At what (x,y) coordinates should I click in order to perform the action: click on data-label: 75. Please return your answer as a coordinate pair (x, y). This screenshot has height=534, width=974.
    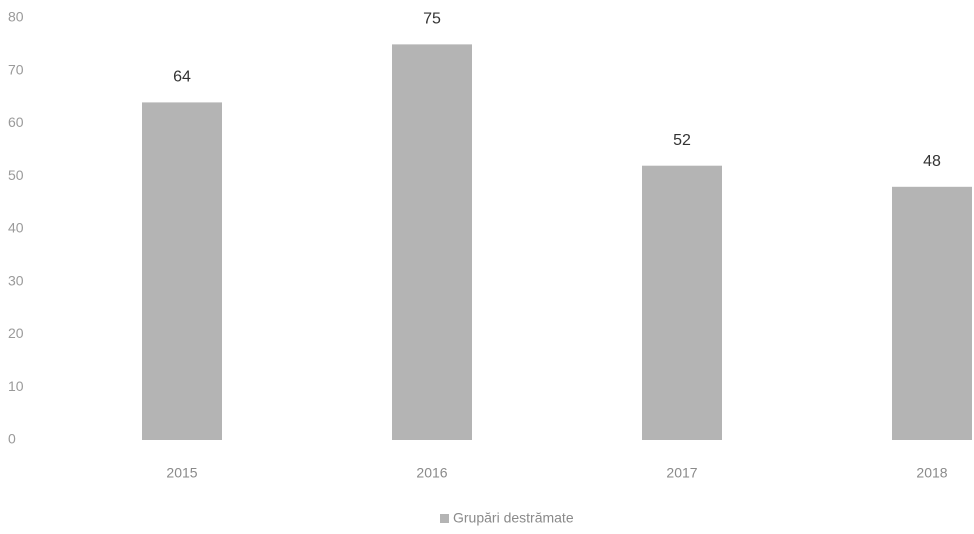
    Looking at the image, I should click on (432, 19).